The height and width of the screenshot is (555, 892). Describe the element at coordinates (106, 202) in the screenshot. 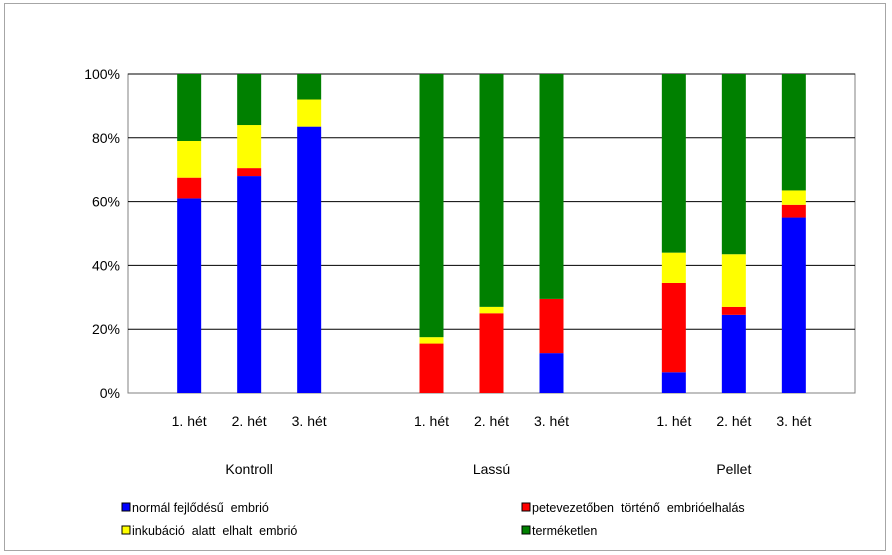

I see `y-tick-label: 60%` at that location.